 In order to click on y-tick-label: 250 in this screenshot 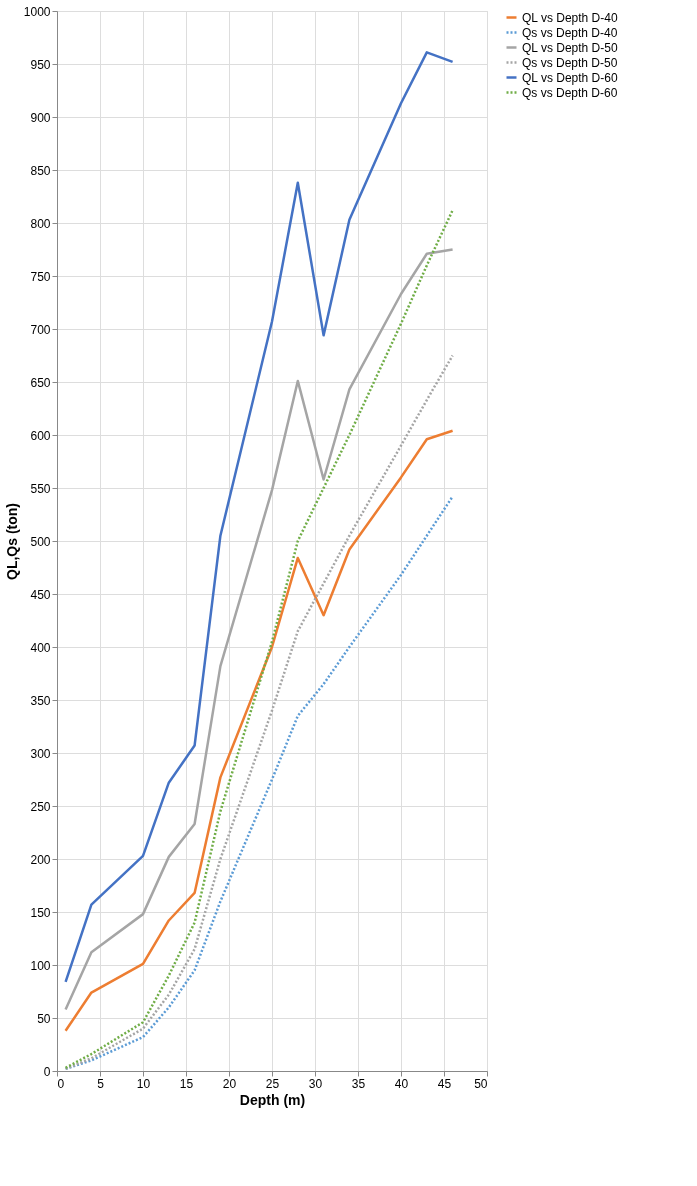, I will do `click(40, 806)`.